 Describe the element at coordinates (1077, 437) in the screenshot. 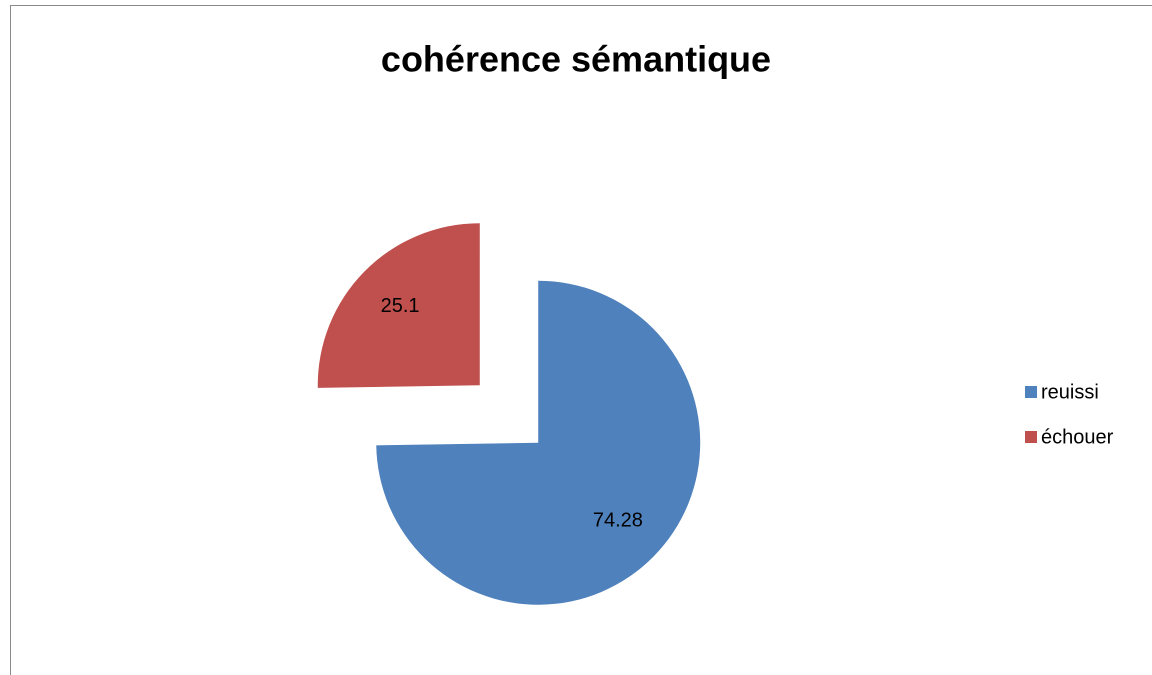

I see `legend-label: échouer` at that location.